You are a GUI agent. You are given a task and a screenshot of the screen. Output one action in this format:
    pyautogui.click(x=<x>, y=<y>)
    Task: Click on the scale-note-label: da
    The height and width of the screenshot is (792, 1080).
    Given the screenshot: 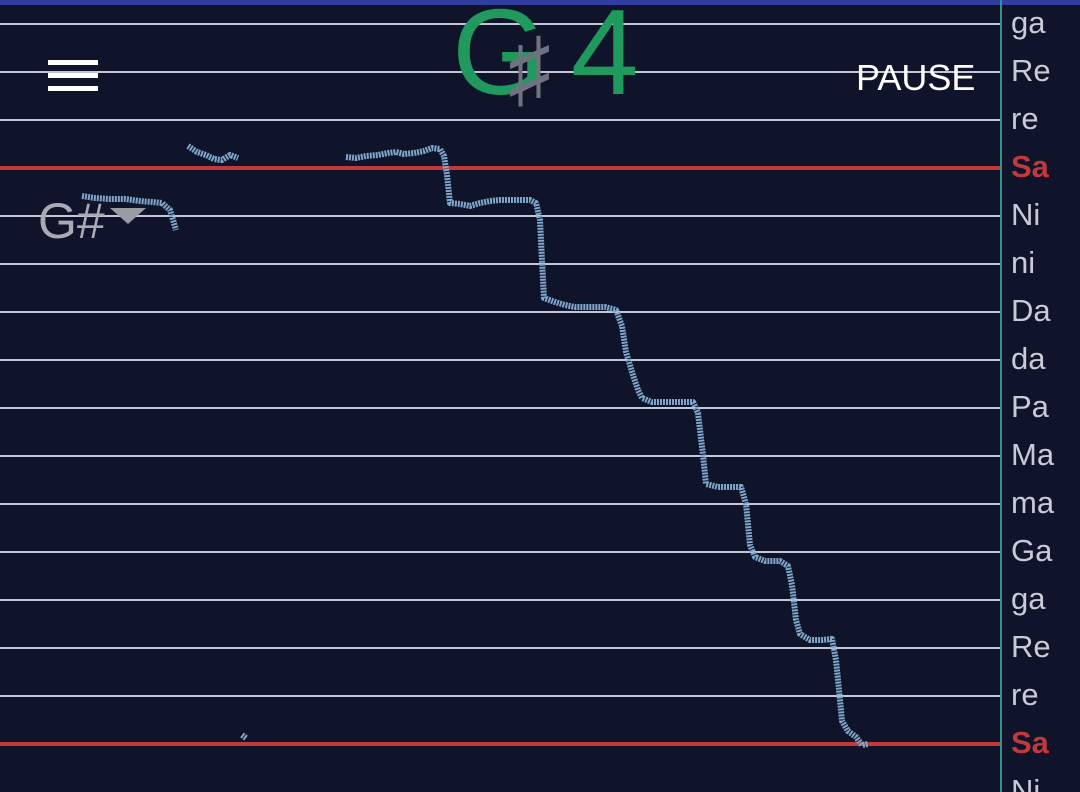 What is the action you would take?
    pyautogui.click(x=1028, y=358)
    